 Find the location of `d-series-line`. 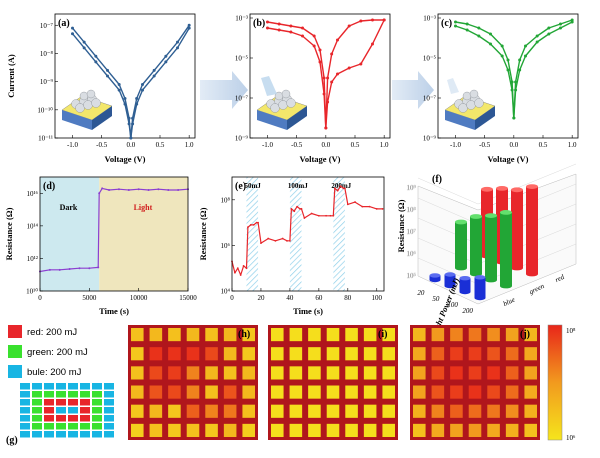

d-series-line is located at coordinates (114, 230).